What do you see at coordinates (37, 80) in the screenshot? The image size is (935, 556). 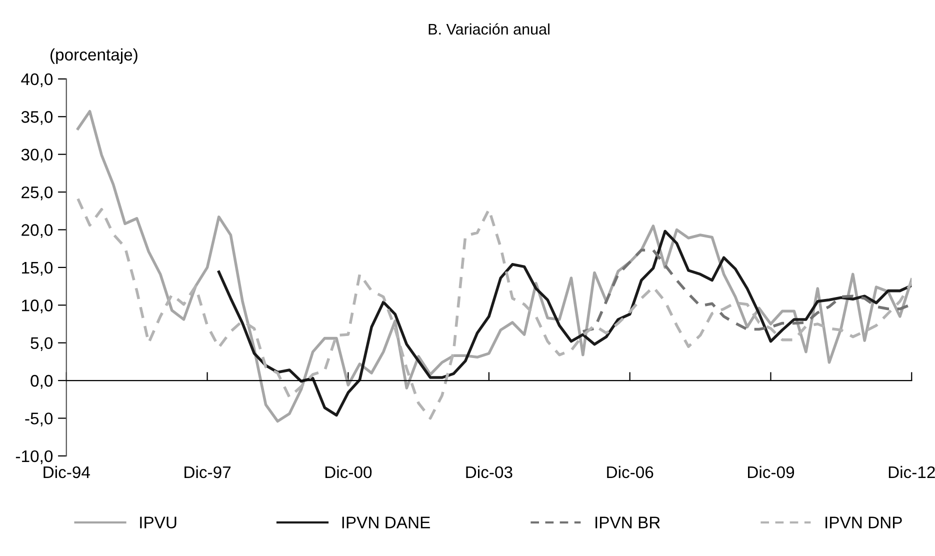 I see `y-tick-label: 40,0` at bounding box center [37, 80].